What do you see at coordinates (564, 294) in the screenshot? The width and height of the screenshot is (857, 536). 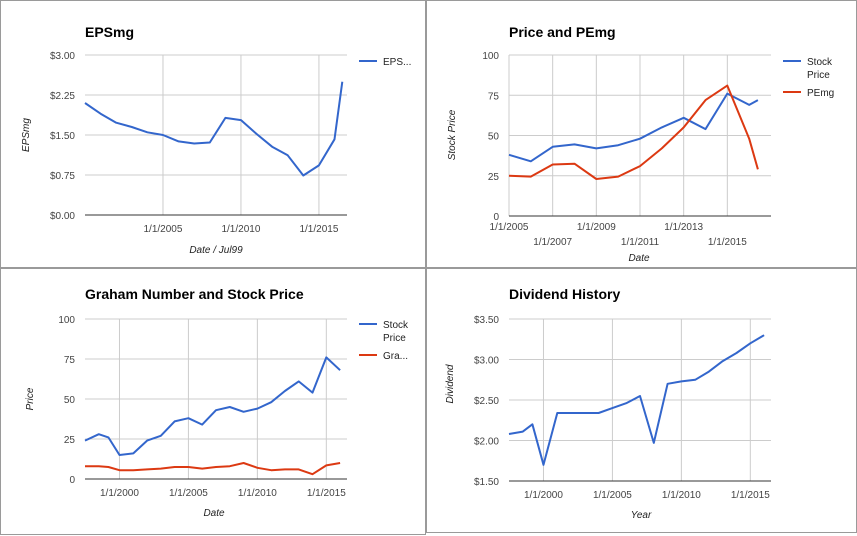 I see `chart-title: Dividend History` at bounding box center [564, 294].